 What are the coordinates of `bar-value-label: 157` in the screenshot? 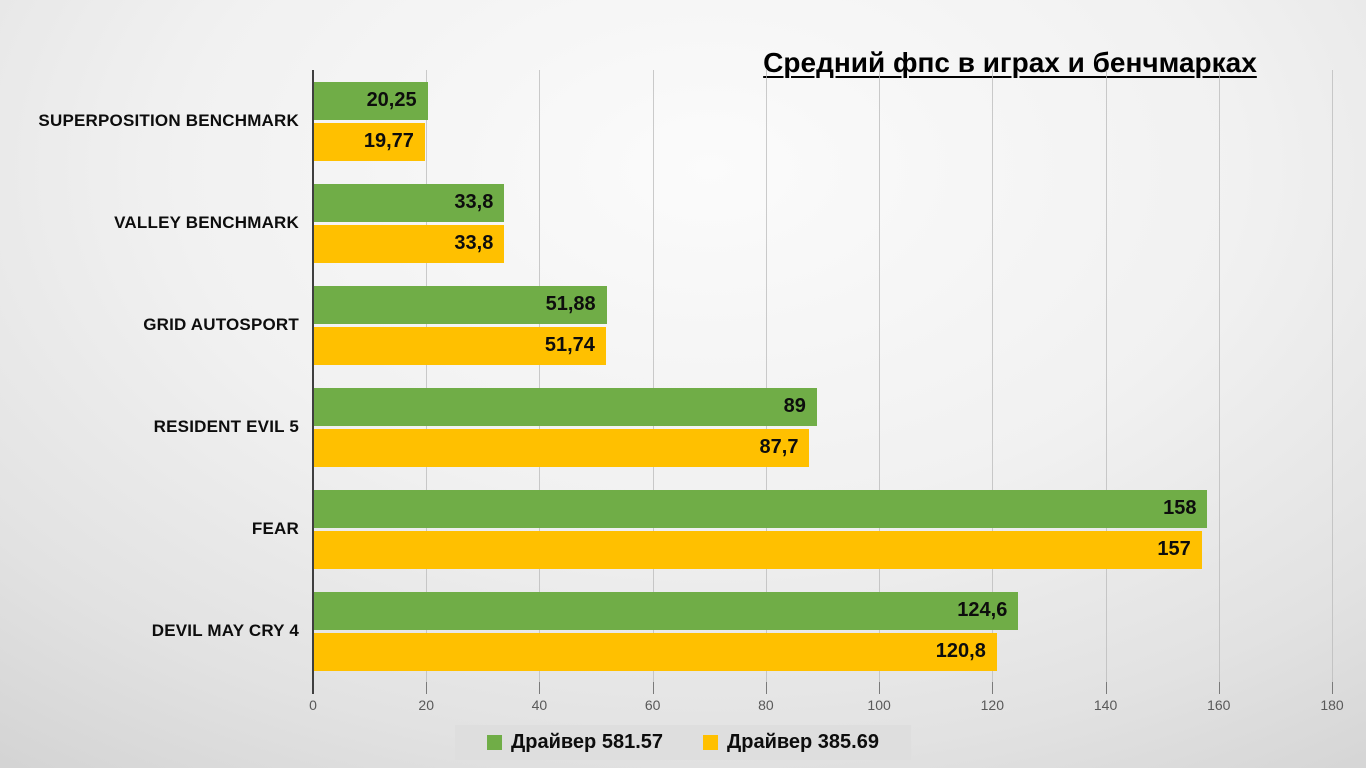 It's located at (1174, 549).